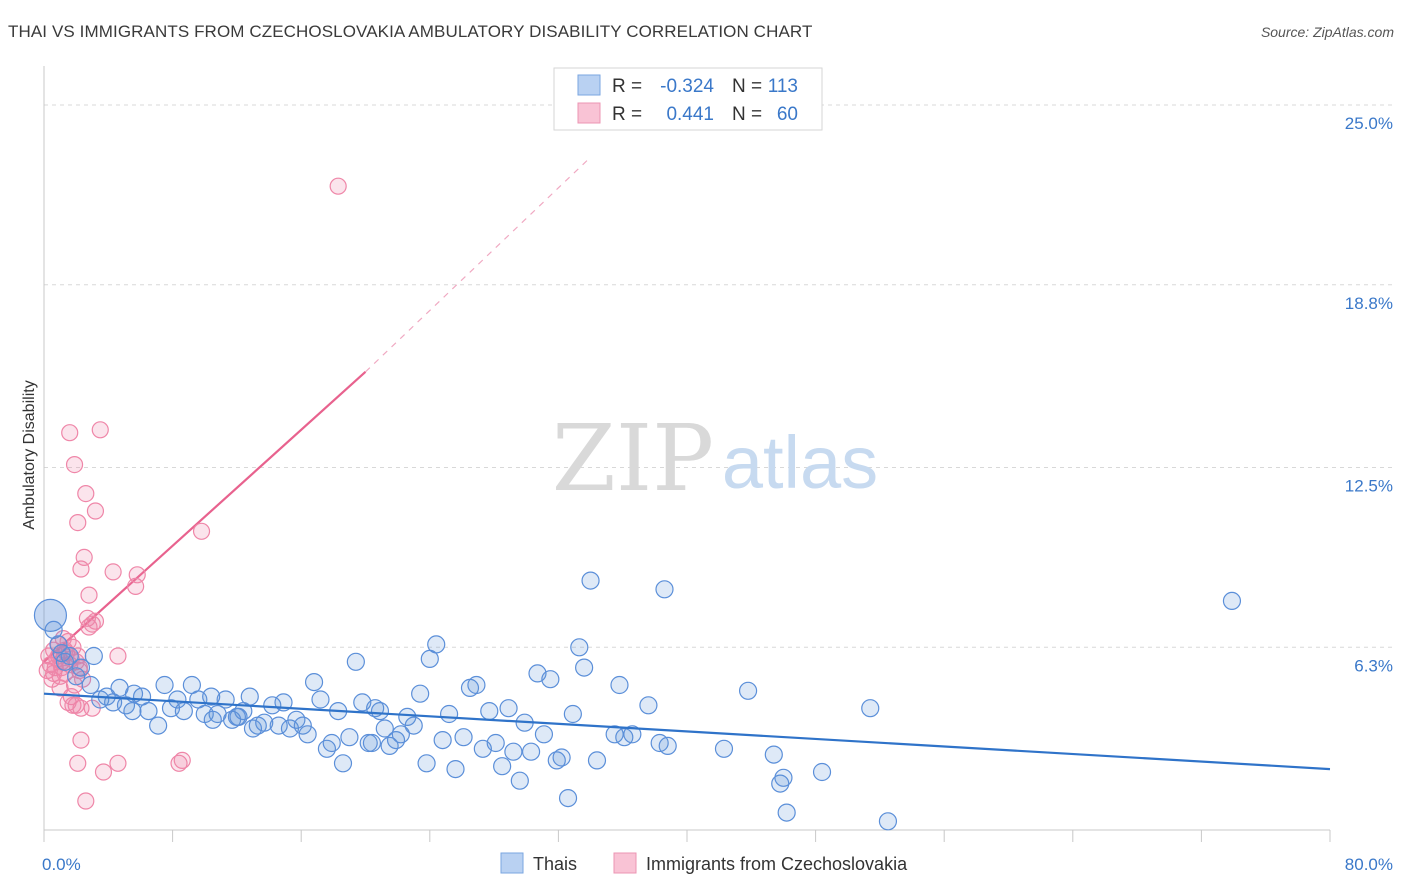 This screenshot has width=1406, height=892. What do you see at coordinates (625, 863) in the screenshot?
I see `legend-bottom-swatch-czech` at bounding box center [625, 863].